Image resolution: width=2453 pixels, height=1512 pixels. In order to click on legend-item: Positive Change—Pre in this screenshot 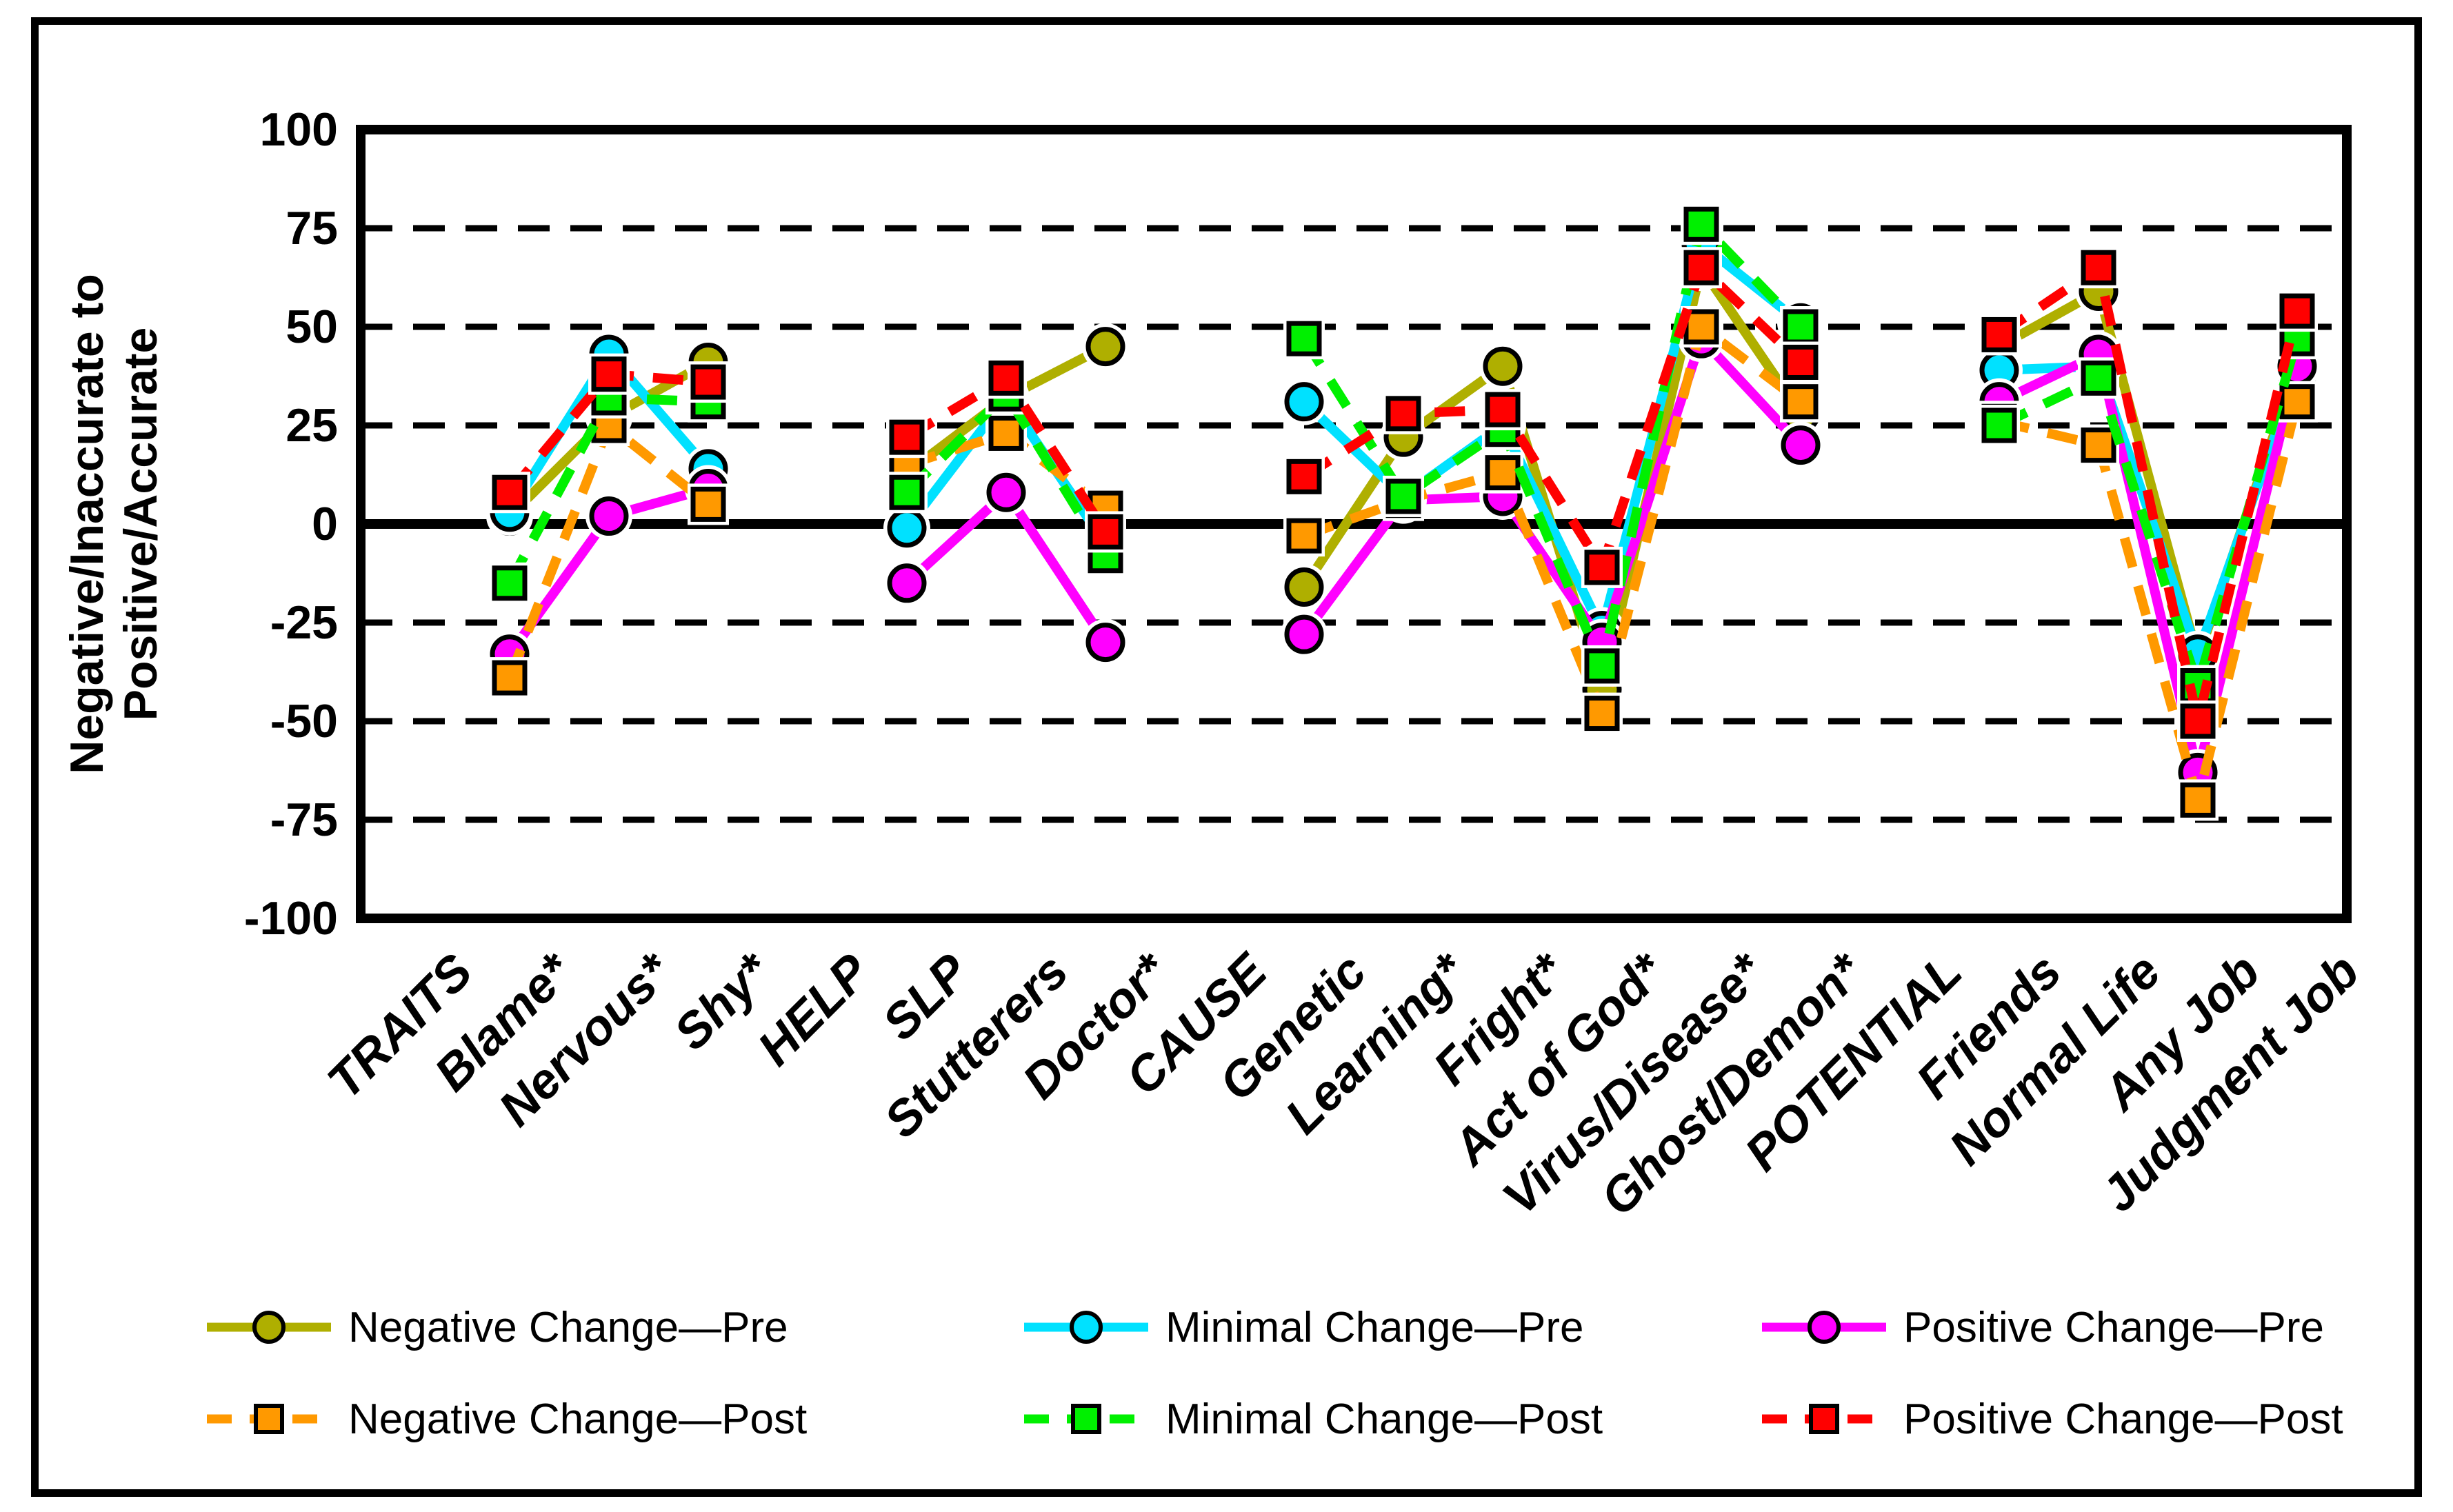, I will do `click(2042, 1327)`.